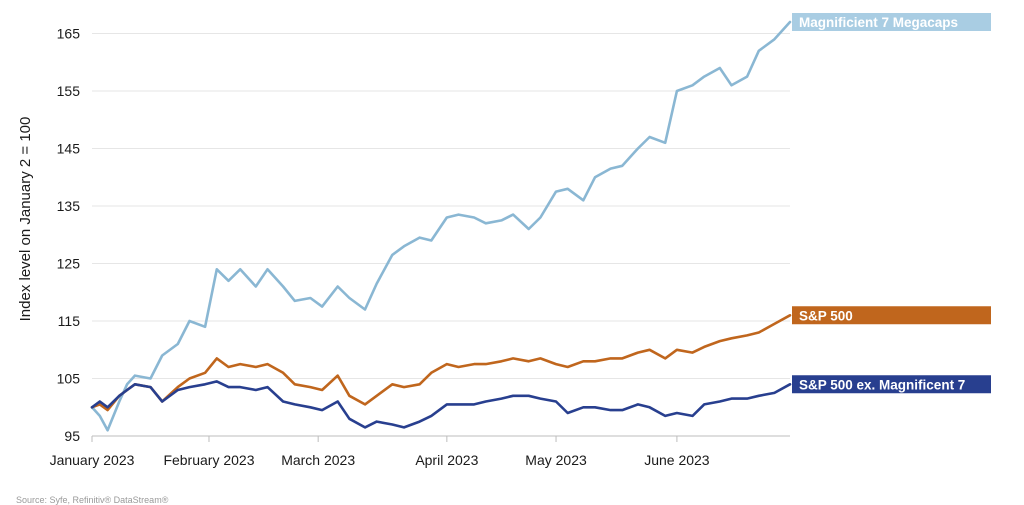 Image resolution: width=1024 pixels, height=505 pixels. Describe the element at coordinates (69, 149) in the screenshot. I see `y-tick-label-145: 145` at that location.